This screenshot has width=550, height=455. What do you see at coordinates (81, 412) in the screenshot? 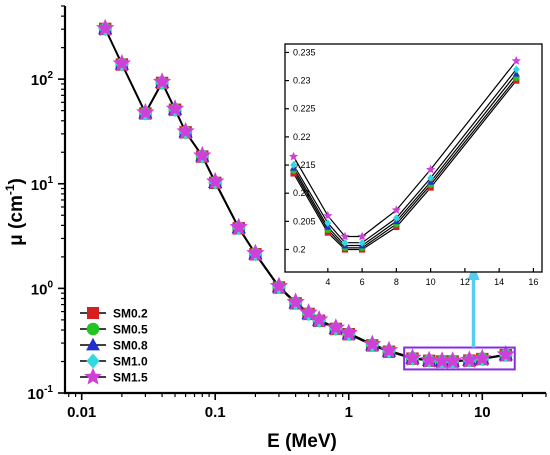
I see `x-tick-label: 0.01` at bounding box center [81, 412].